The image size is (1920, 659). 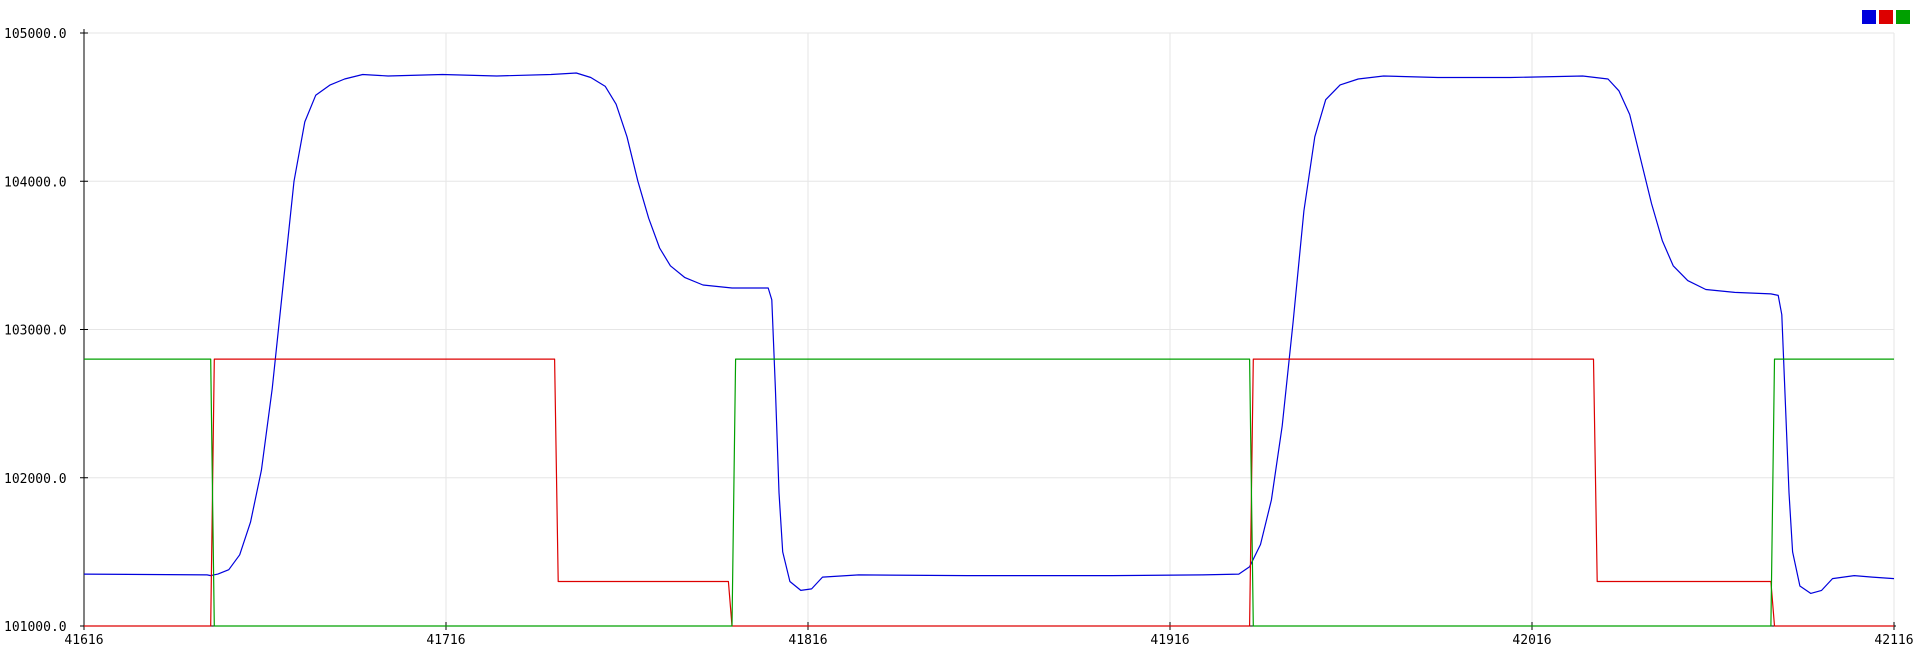 What do you see at coordinates (35, 479) in the screenshot?
I see `y-tick-label-1: 102000.0` at bounding box center [35, 479].